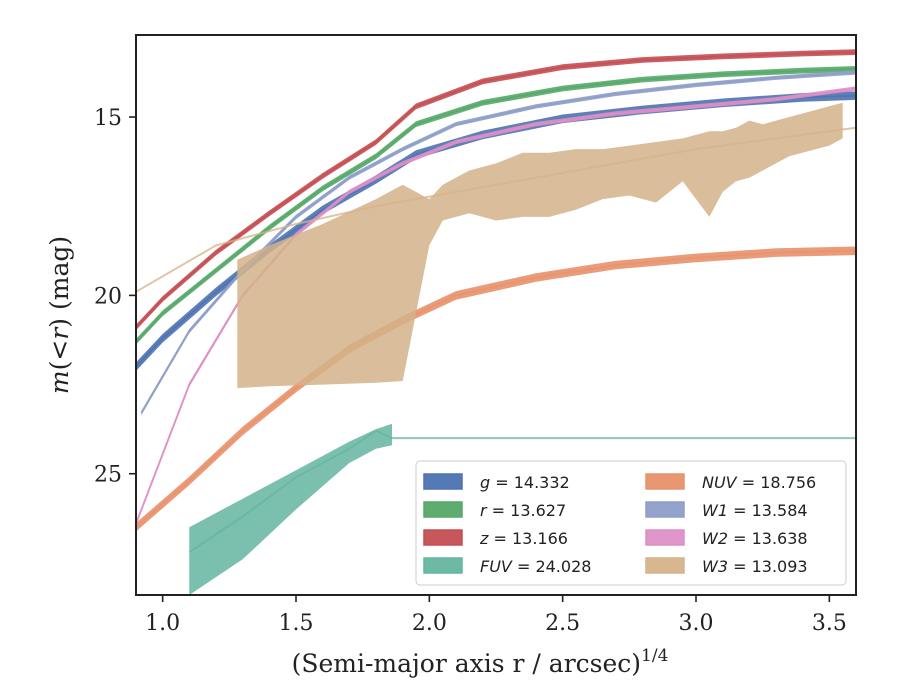  I want to click on legend-entry-w3: W3 = 13.093, so click(726, 566).